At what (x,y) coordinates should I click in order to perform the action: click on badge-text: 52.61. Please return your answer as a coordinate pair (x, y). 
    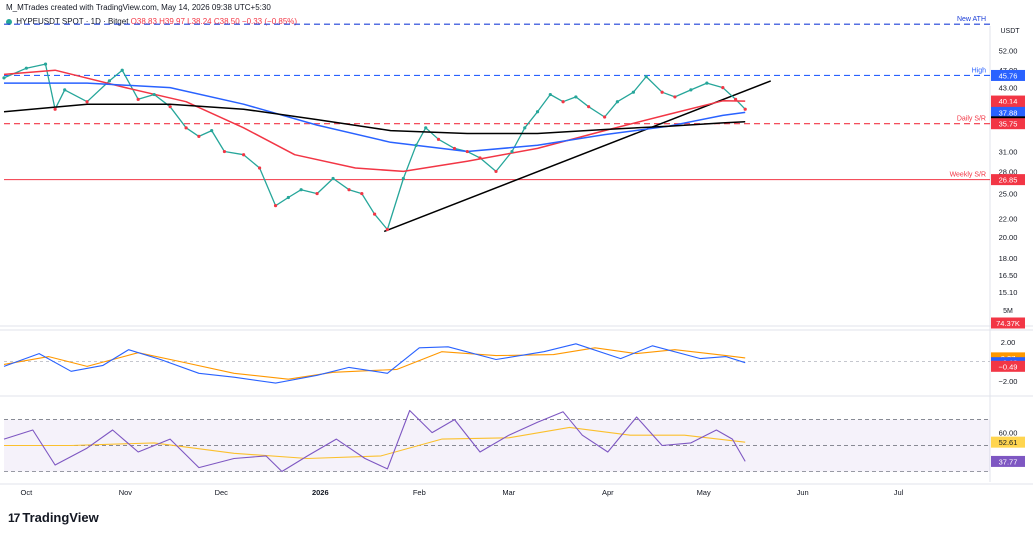
    Looking at the image, I should click on (1008, 442).